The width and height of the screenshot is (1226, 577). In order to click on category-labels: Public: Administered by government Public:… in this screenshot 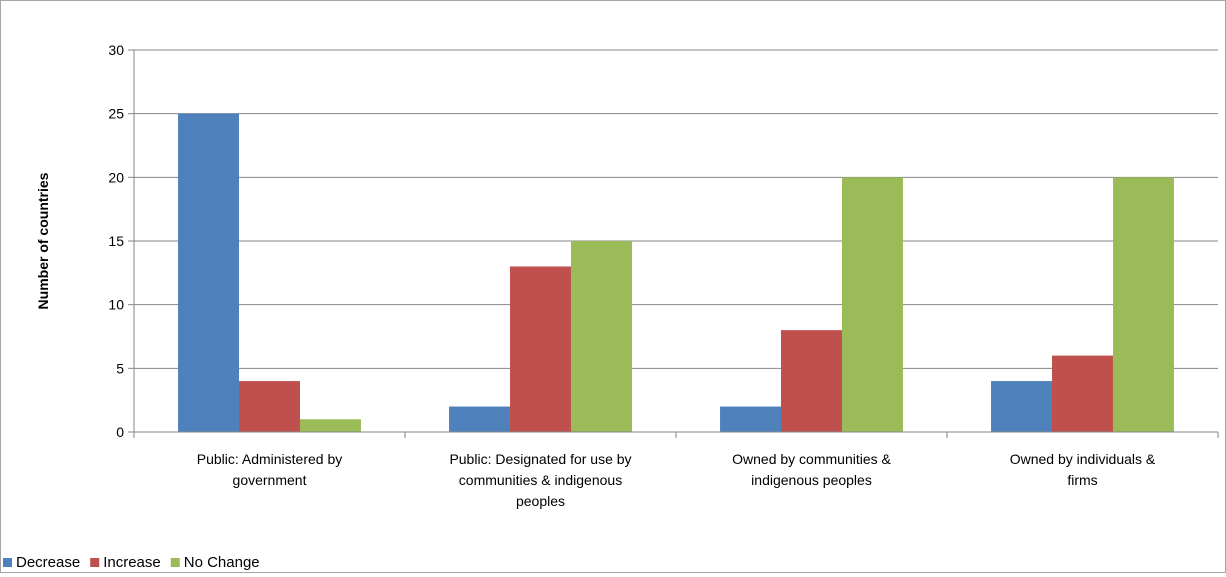, I will do `click(676, 480)`.